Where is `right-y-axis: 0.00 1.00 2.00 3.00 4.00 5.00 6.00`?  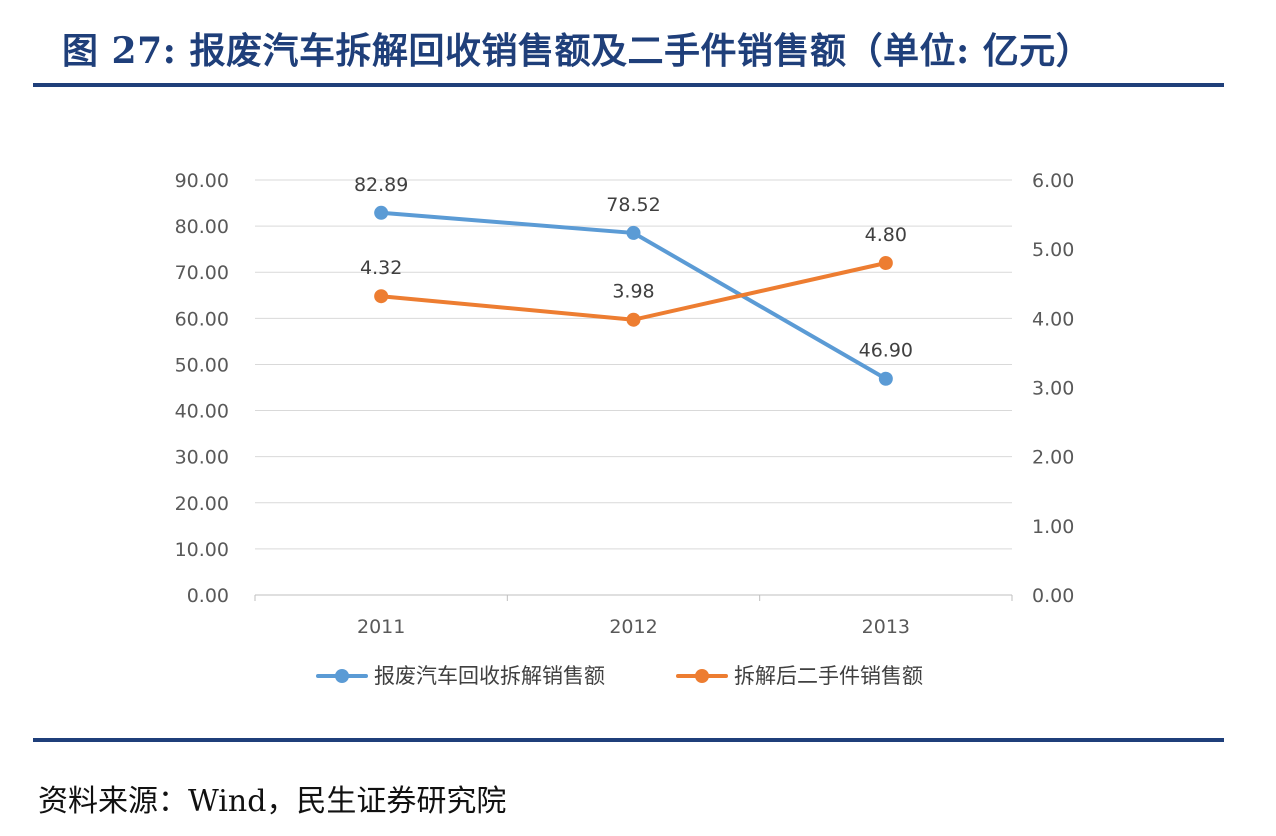 right-y-axis: 0.00 1.00 2.00 3.00 4.00 5.00 6.00 is located at coordinates (1053, 388).